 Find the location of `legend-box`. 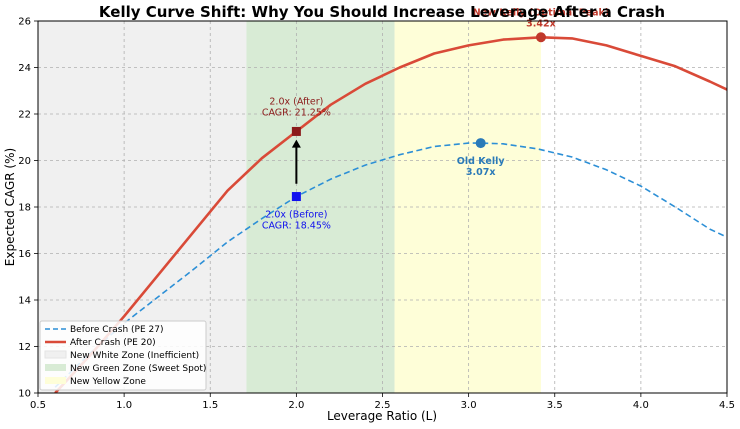

legend-box is located at coordinates (123, 355).